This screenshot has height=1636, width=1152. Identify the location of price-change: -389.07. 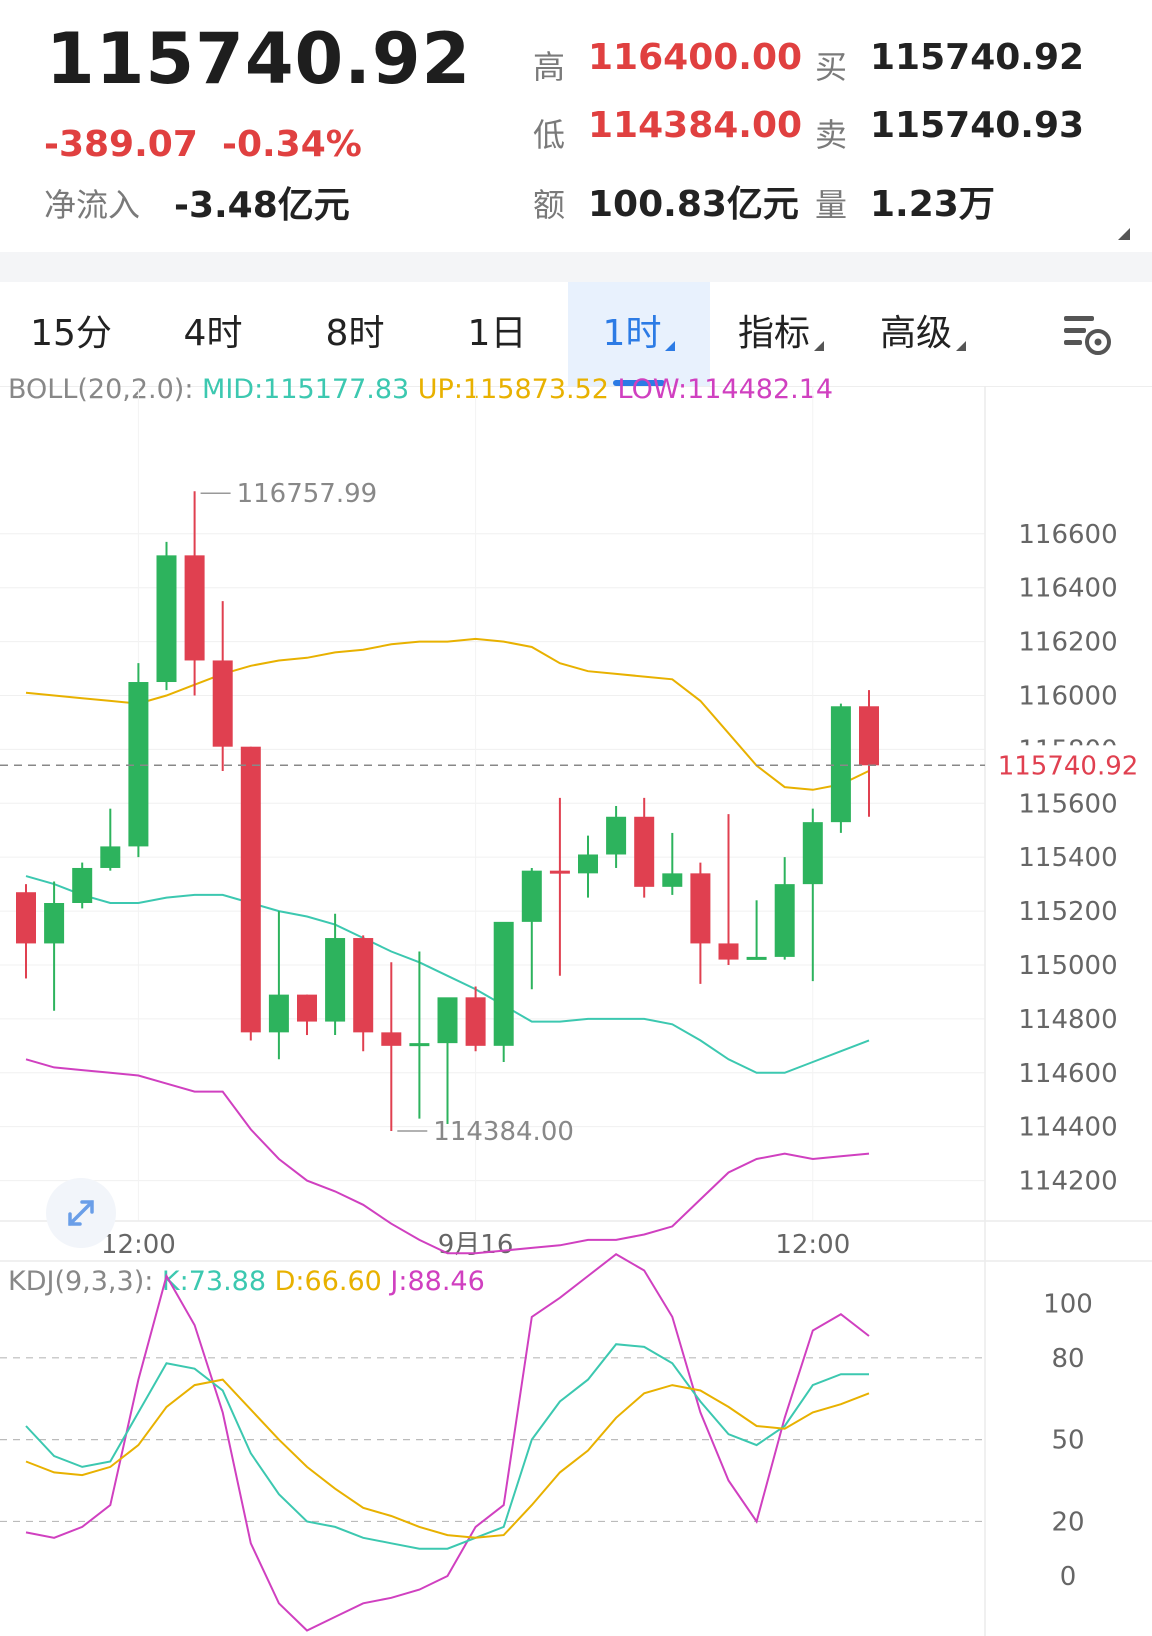
(121, 144).